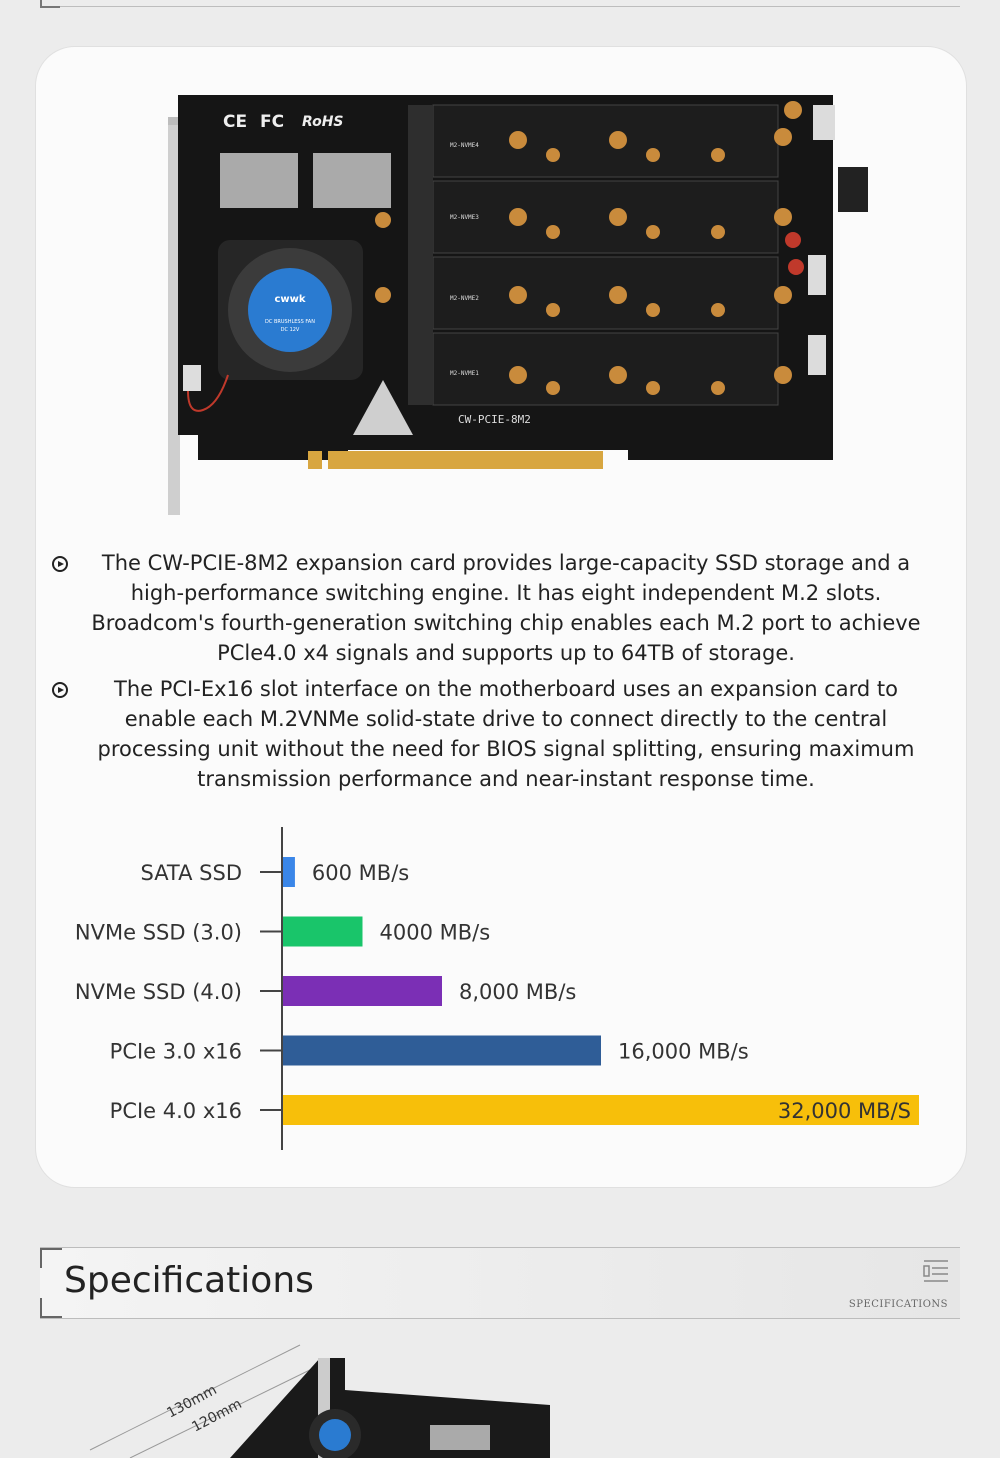 The height and width of the screenshot is (1458, 1000). What do you see at coordinates (844, 1111) in the screenshot?
I see `data-label: 32,000 MB/S` at bounding box center [844, 1111].